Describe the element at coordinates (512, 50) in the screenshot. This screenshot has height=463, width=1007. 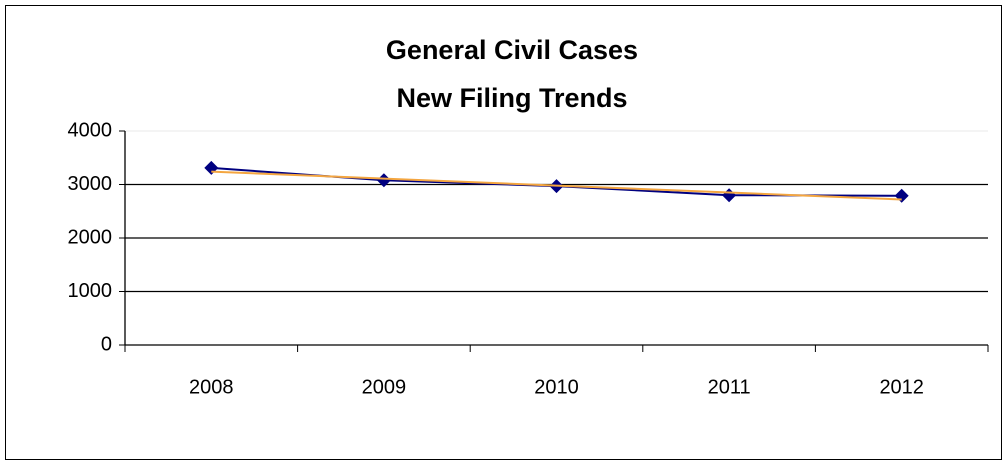
I see `chart-title: General Civil Cases` at that location.